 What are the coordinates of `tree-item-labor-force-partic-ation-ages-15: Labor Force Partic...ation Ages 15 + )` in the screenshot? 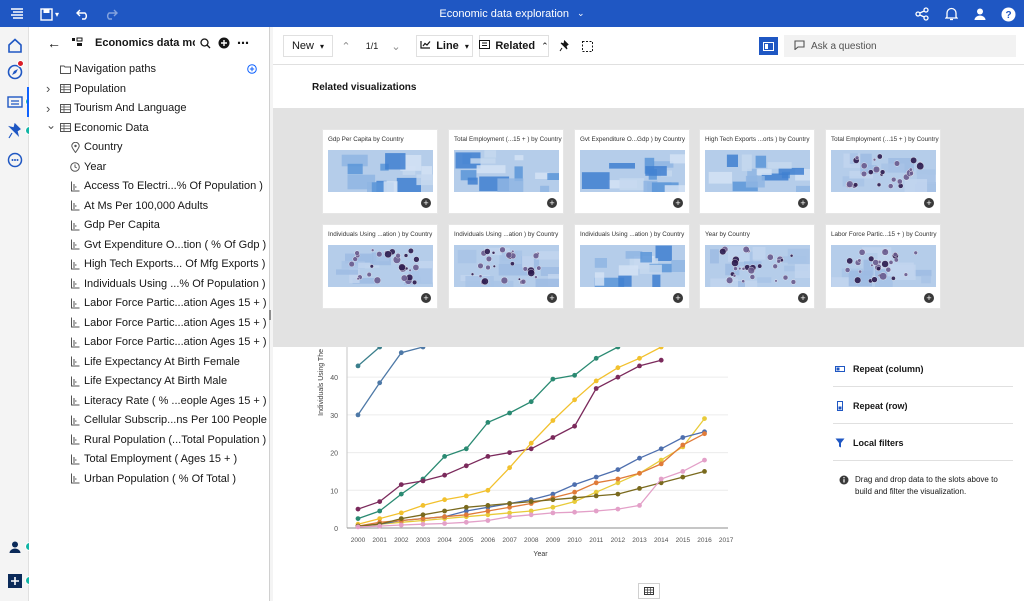 It's located at (149, 303).